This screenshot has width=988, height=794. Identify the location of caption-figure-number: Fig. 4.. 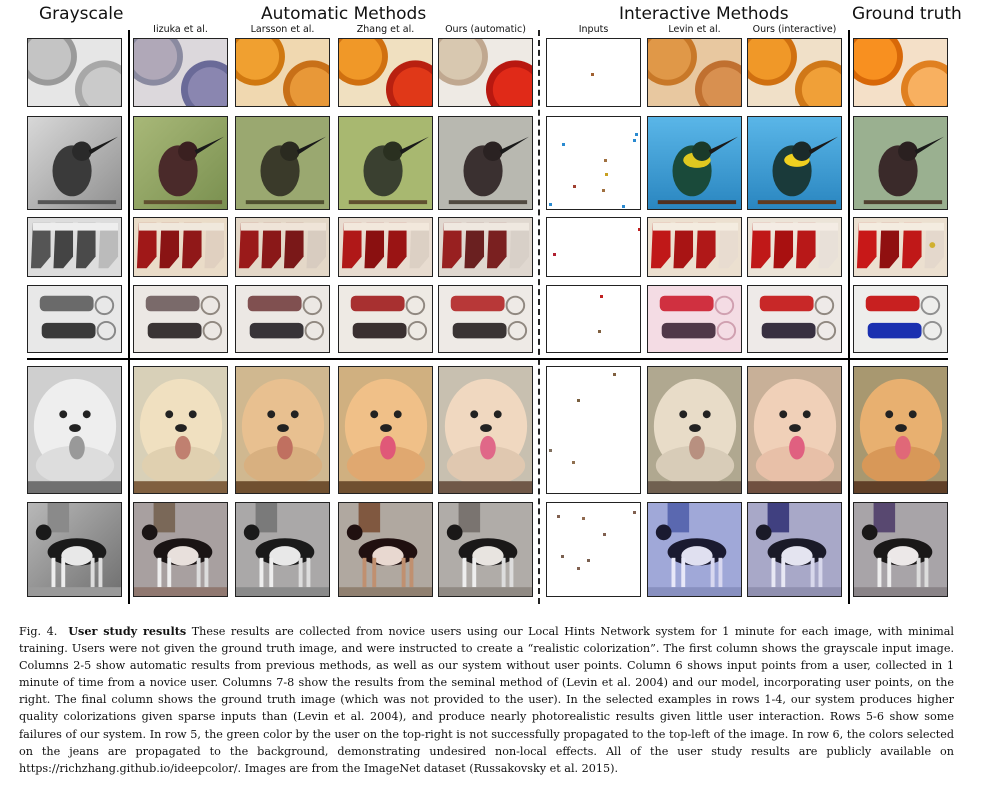
(38, 631).